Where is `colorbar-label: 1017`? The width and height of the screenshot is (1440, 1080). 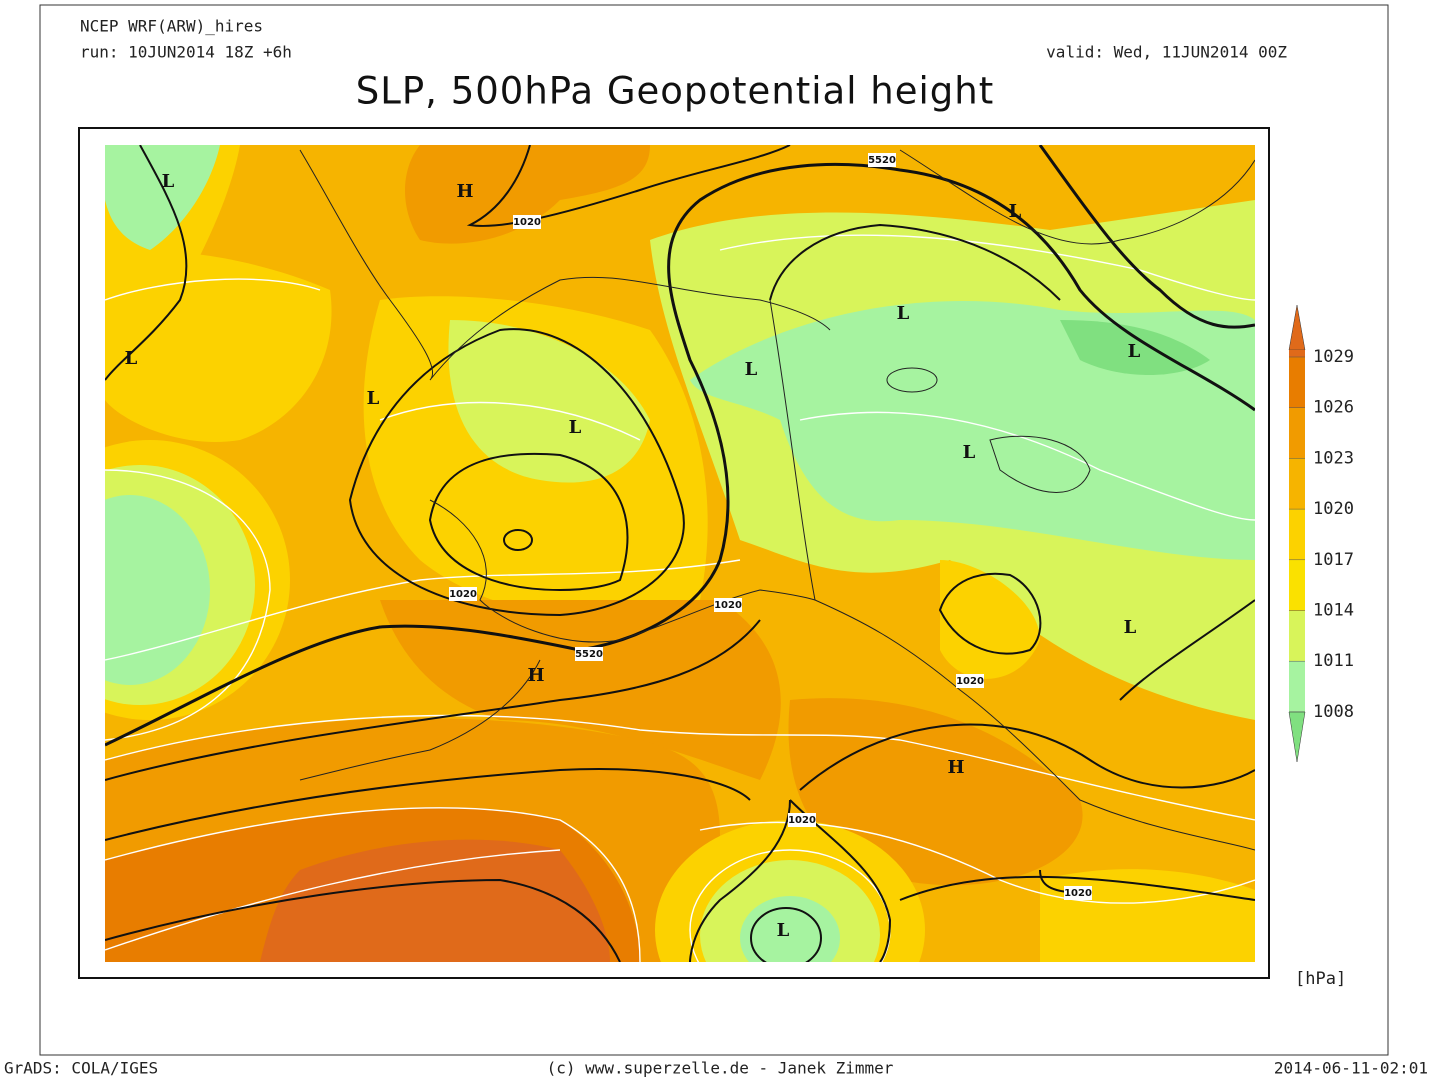
colorbar-label: 1017 is located at coordinates (1333, 560).